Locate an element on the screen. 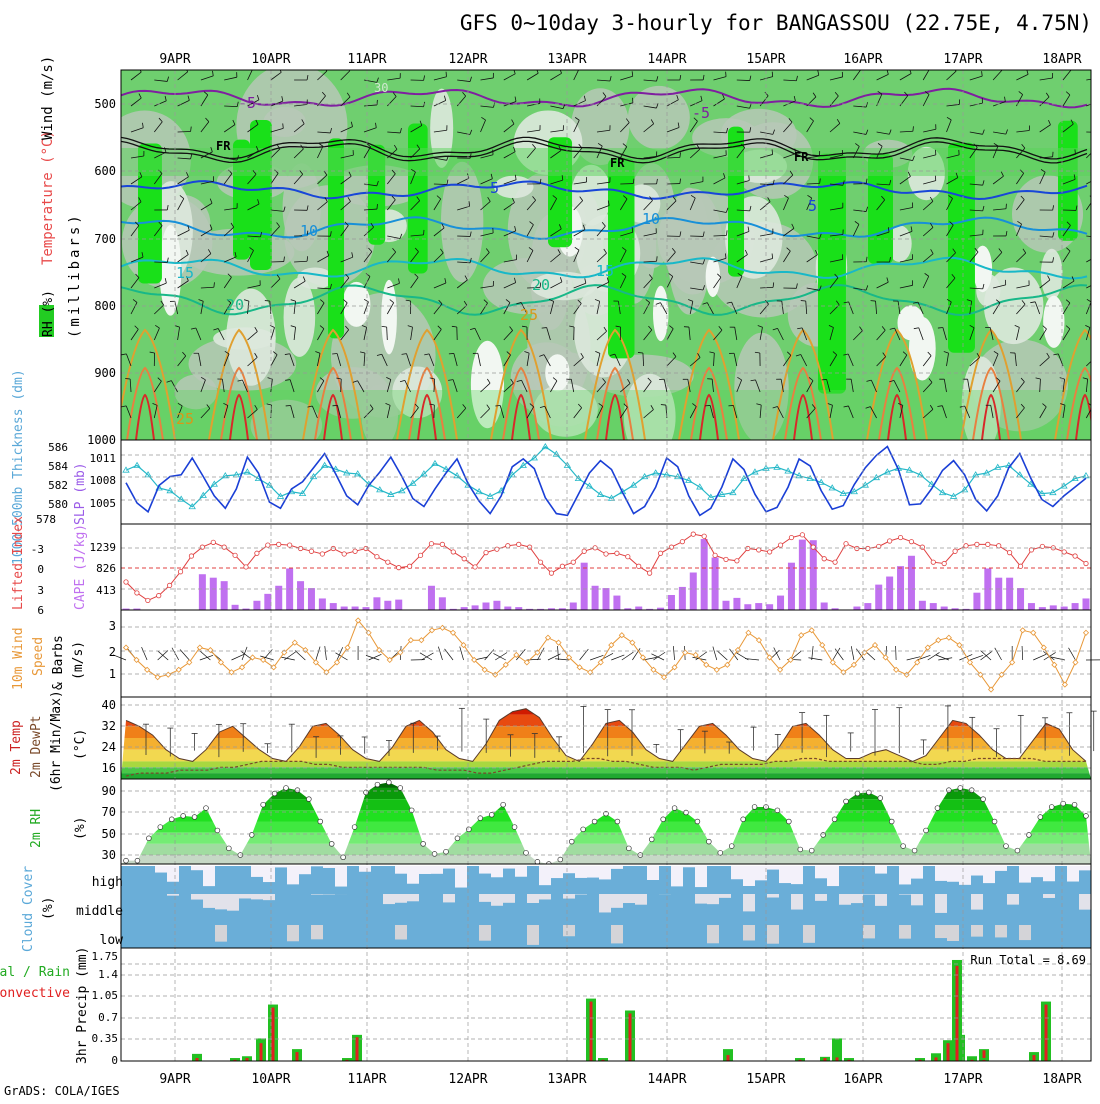 Image resolution: width=1100 pixels, height=1104 pixels. temp-tick-16: 16 is located at coordinates (109, 768).